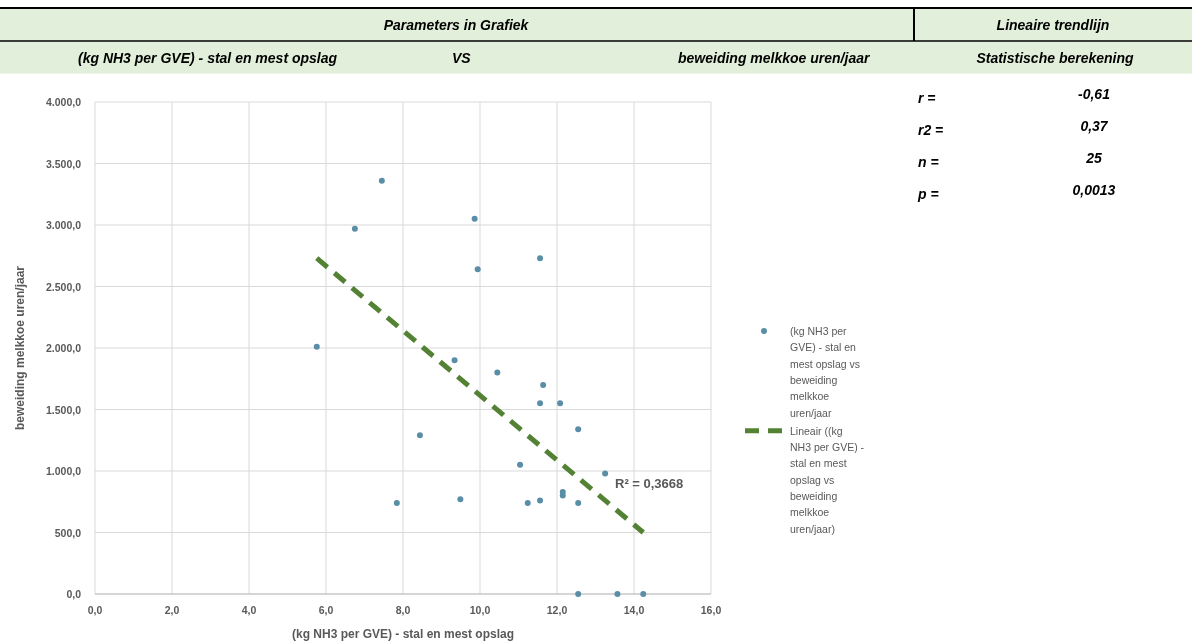  What do you see at coordinates (711, 610) in the screenshot?
I see `x-tick-label: 16,0` at bounding box center [711, 610].